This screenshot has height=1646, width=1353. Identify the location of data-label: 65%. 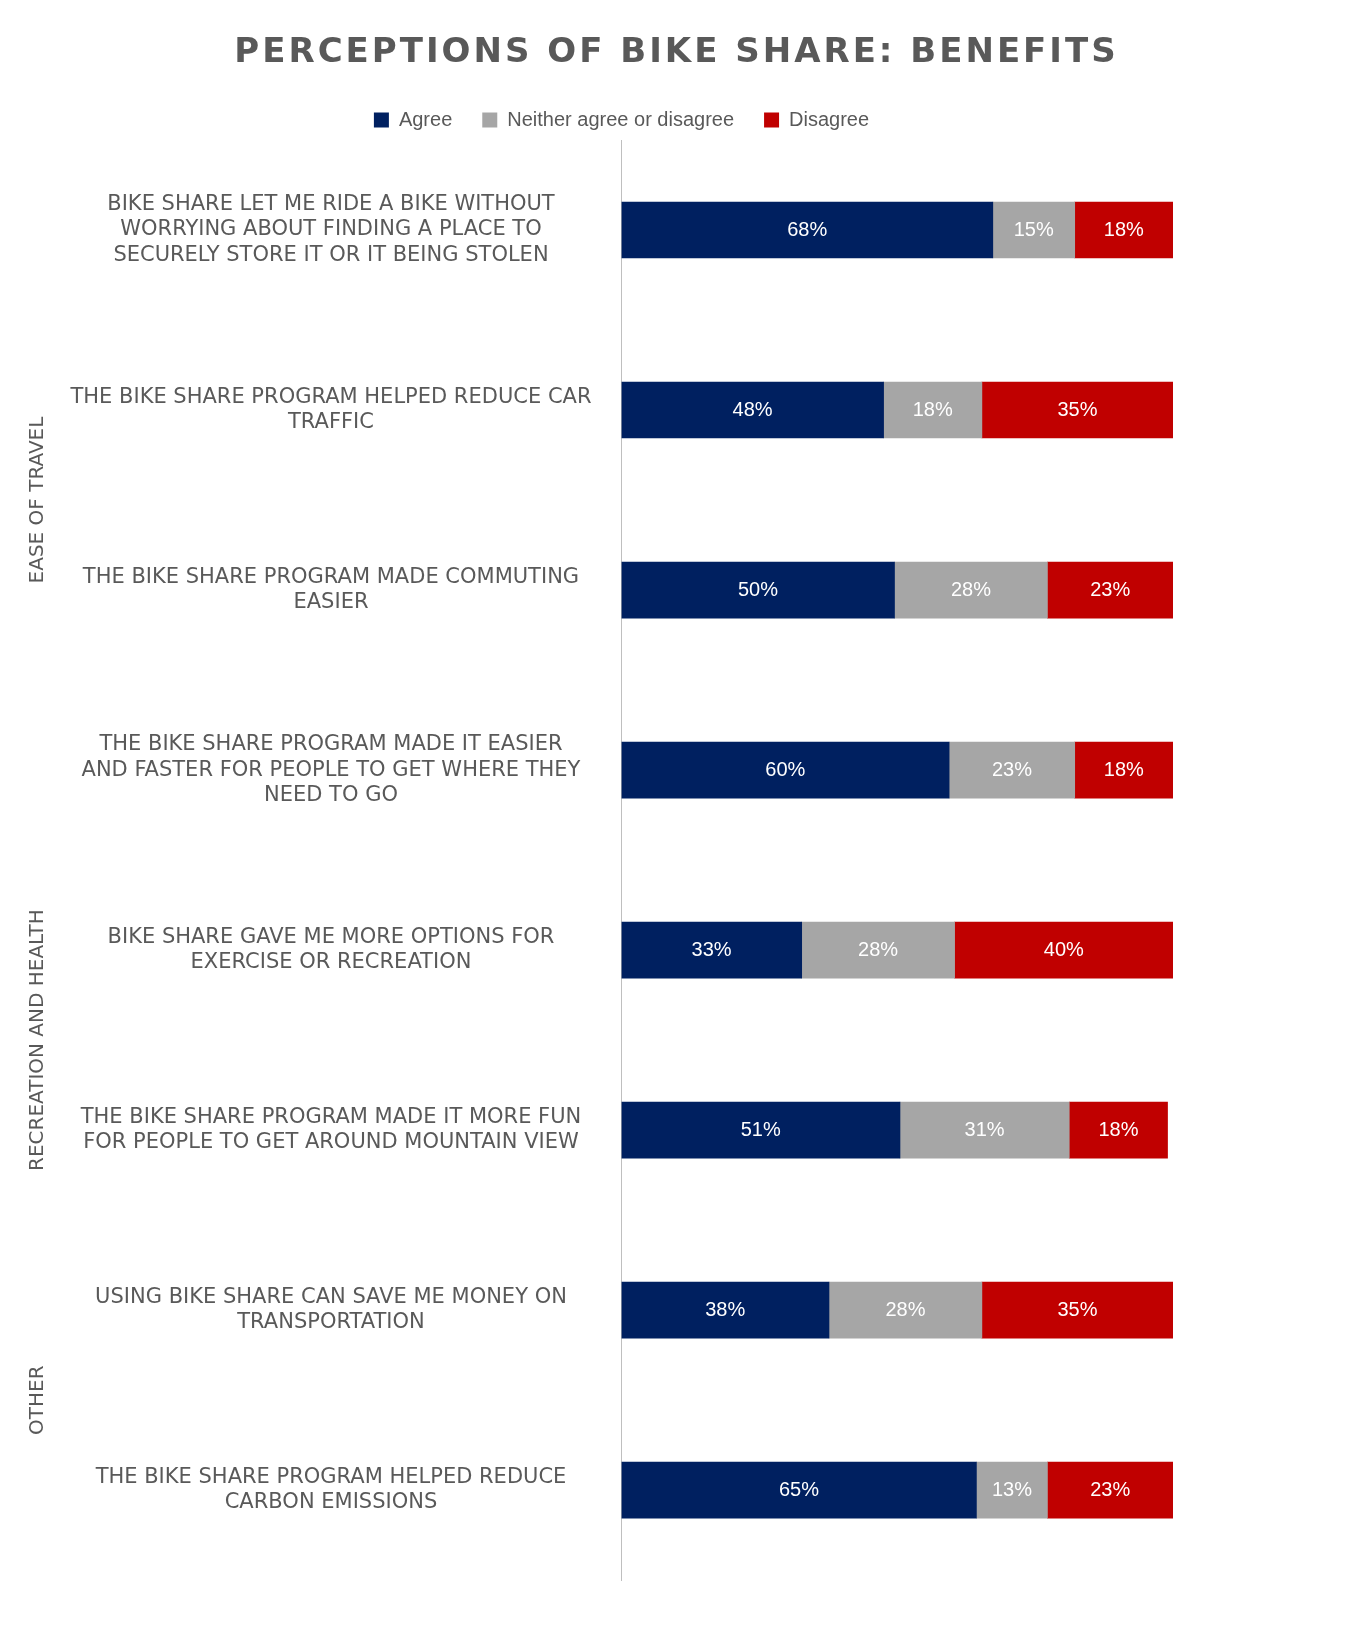
(799, 1488).